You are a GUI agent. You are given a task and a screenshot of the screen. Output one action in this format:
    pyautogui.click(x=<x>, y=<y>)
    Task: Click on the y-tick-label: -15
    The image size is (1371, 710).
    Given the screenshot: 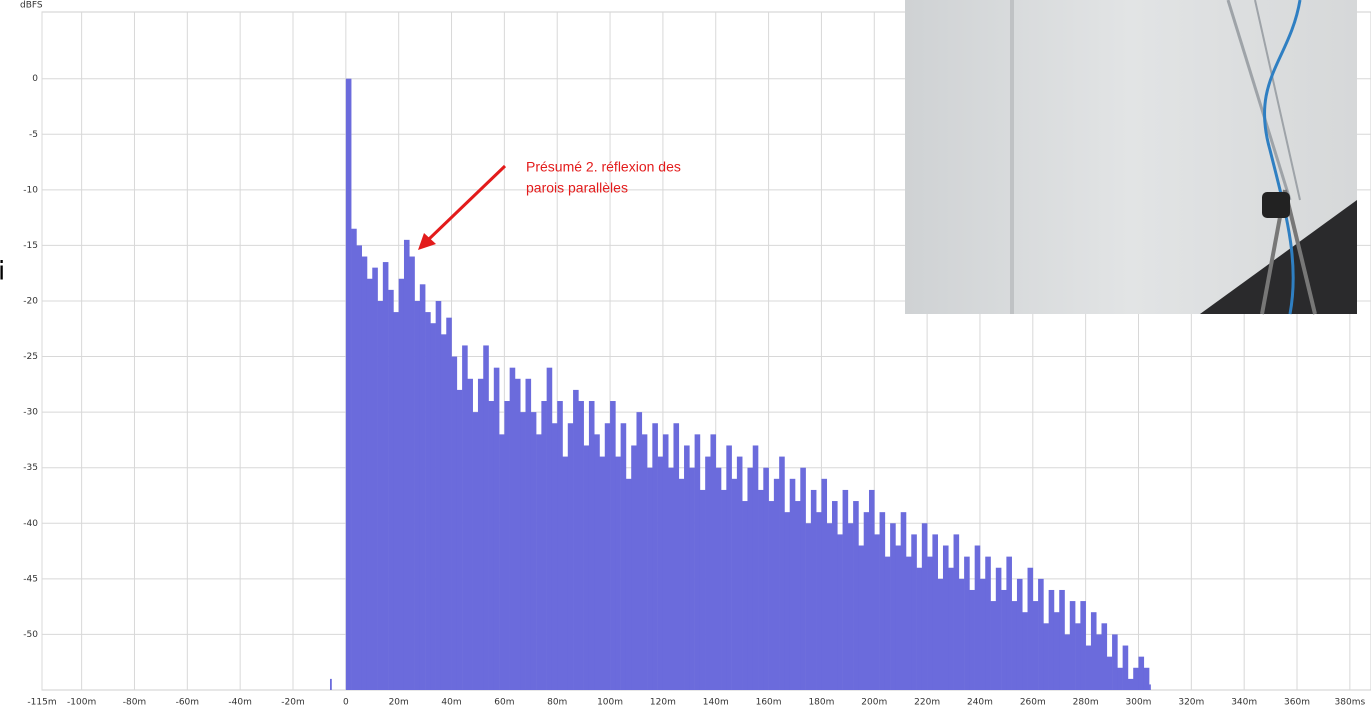 What is the action you would take?
    pyautogui.click(x=30, y=246)
    